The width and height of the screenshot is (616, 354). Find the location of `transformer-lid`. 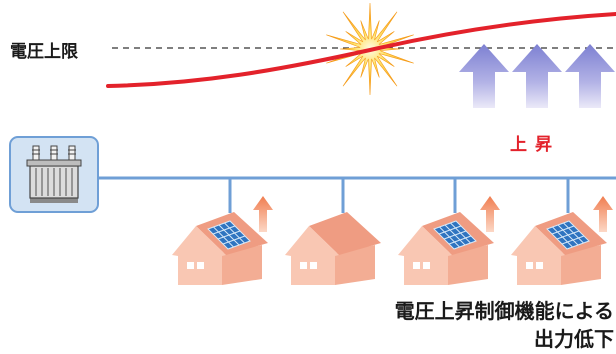

transformer-lid is located at coordinates (54, 163).